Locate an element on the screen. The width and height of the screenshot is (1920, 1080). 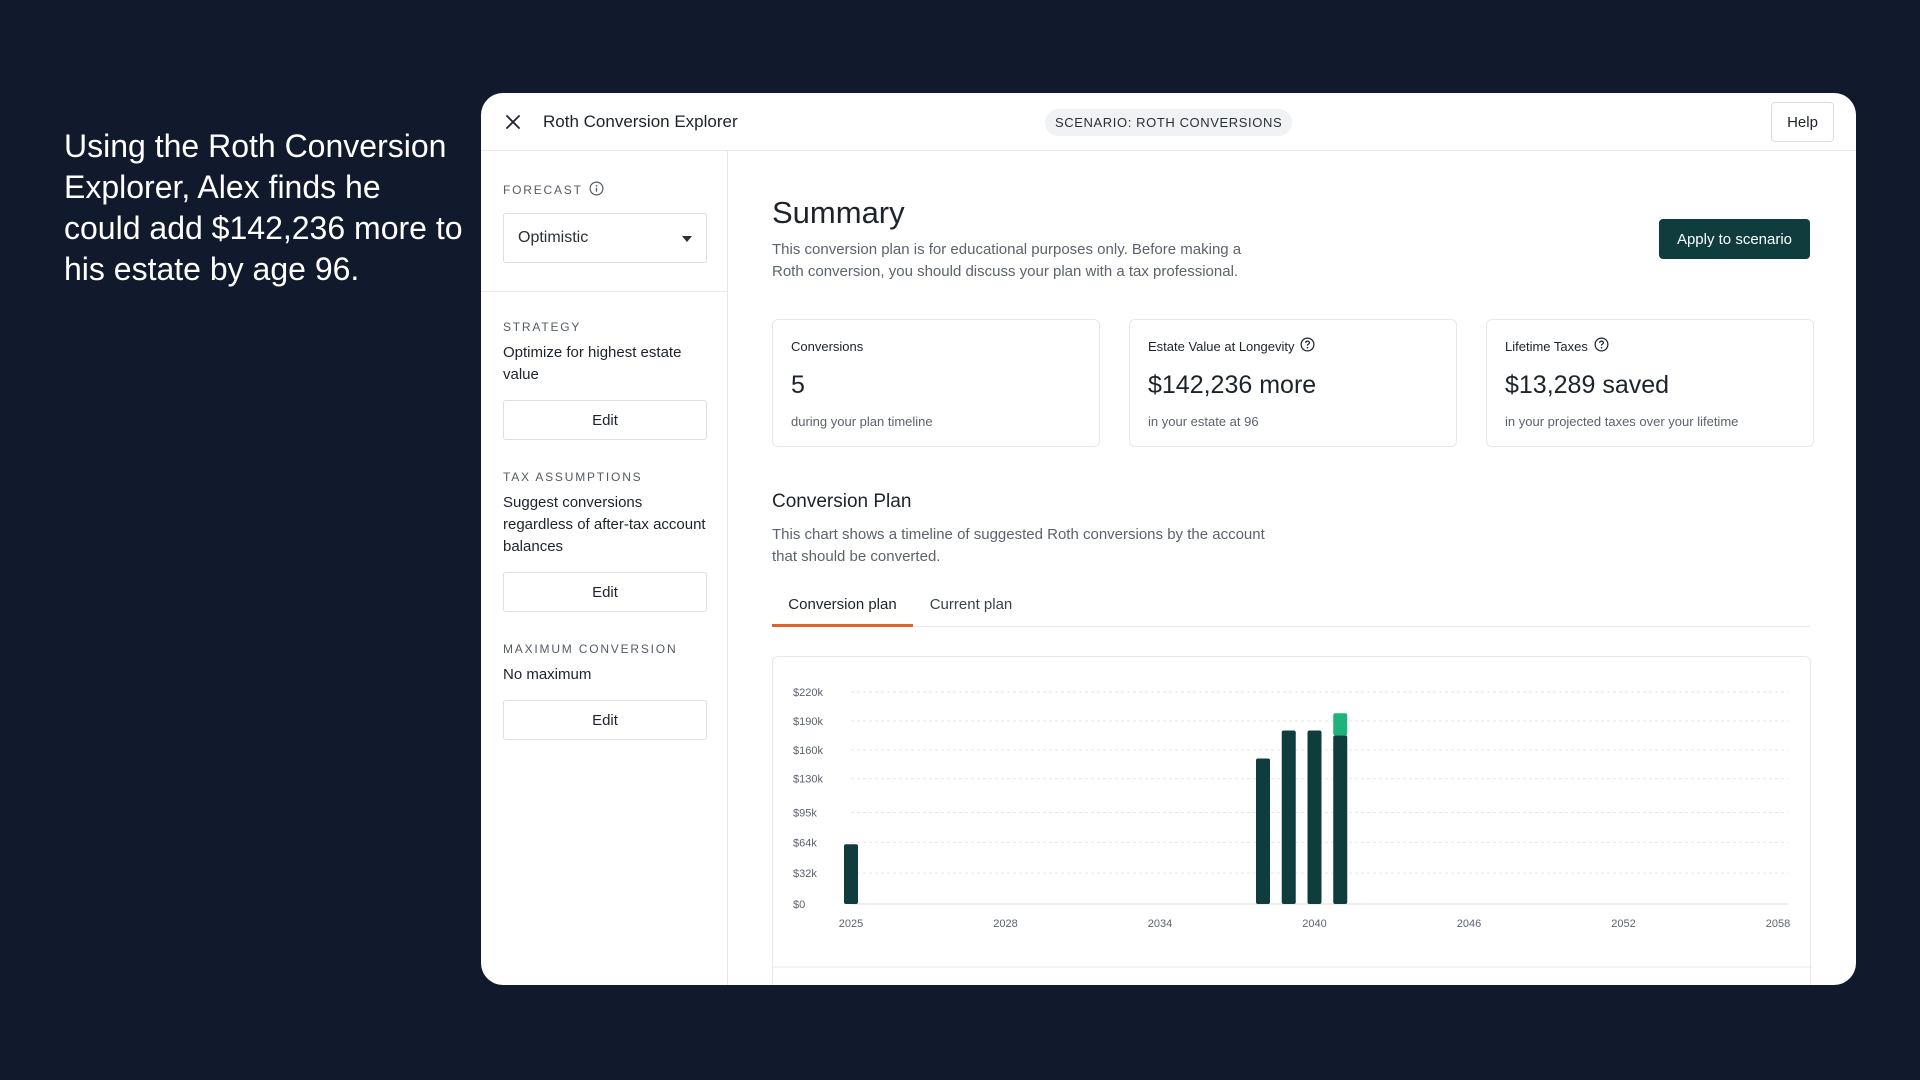
tab-current-plan: Current plan is located at coordinates (971, 604).